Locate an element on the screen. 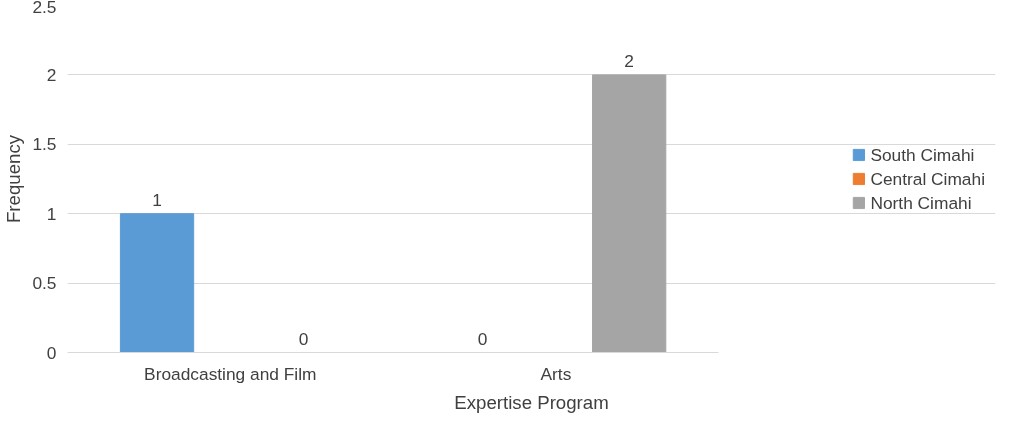  y-tick-label: 2 is located at coordinates (51, 74).